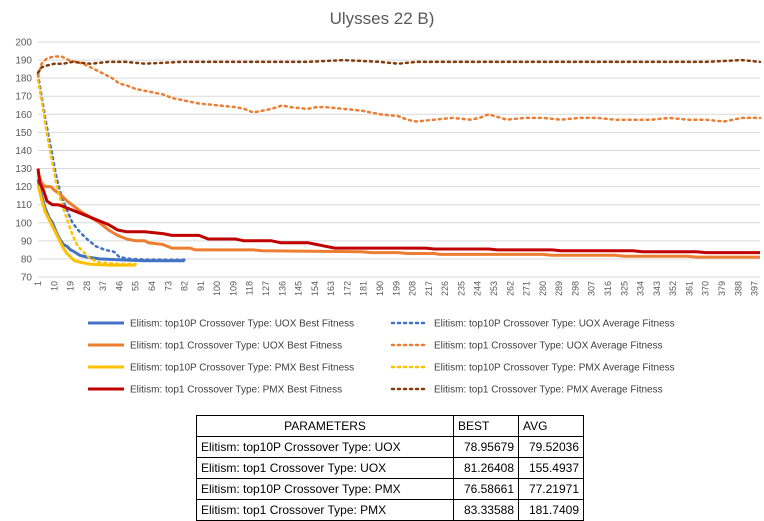  I want to click on x-tick-label: 334, so click(641, 288).